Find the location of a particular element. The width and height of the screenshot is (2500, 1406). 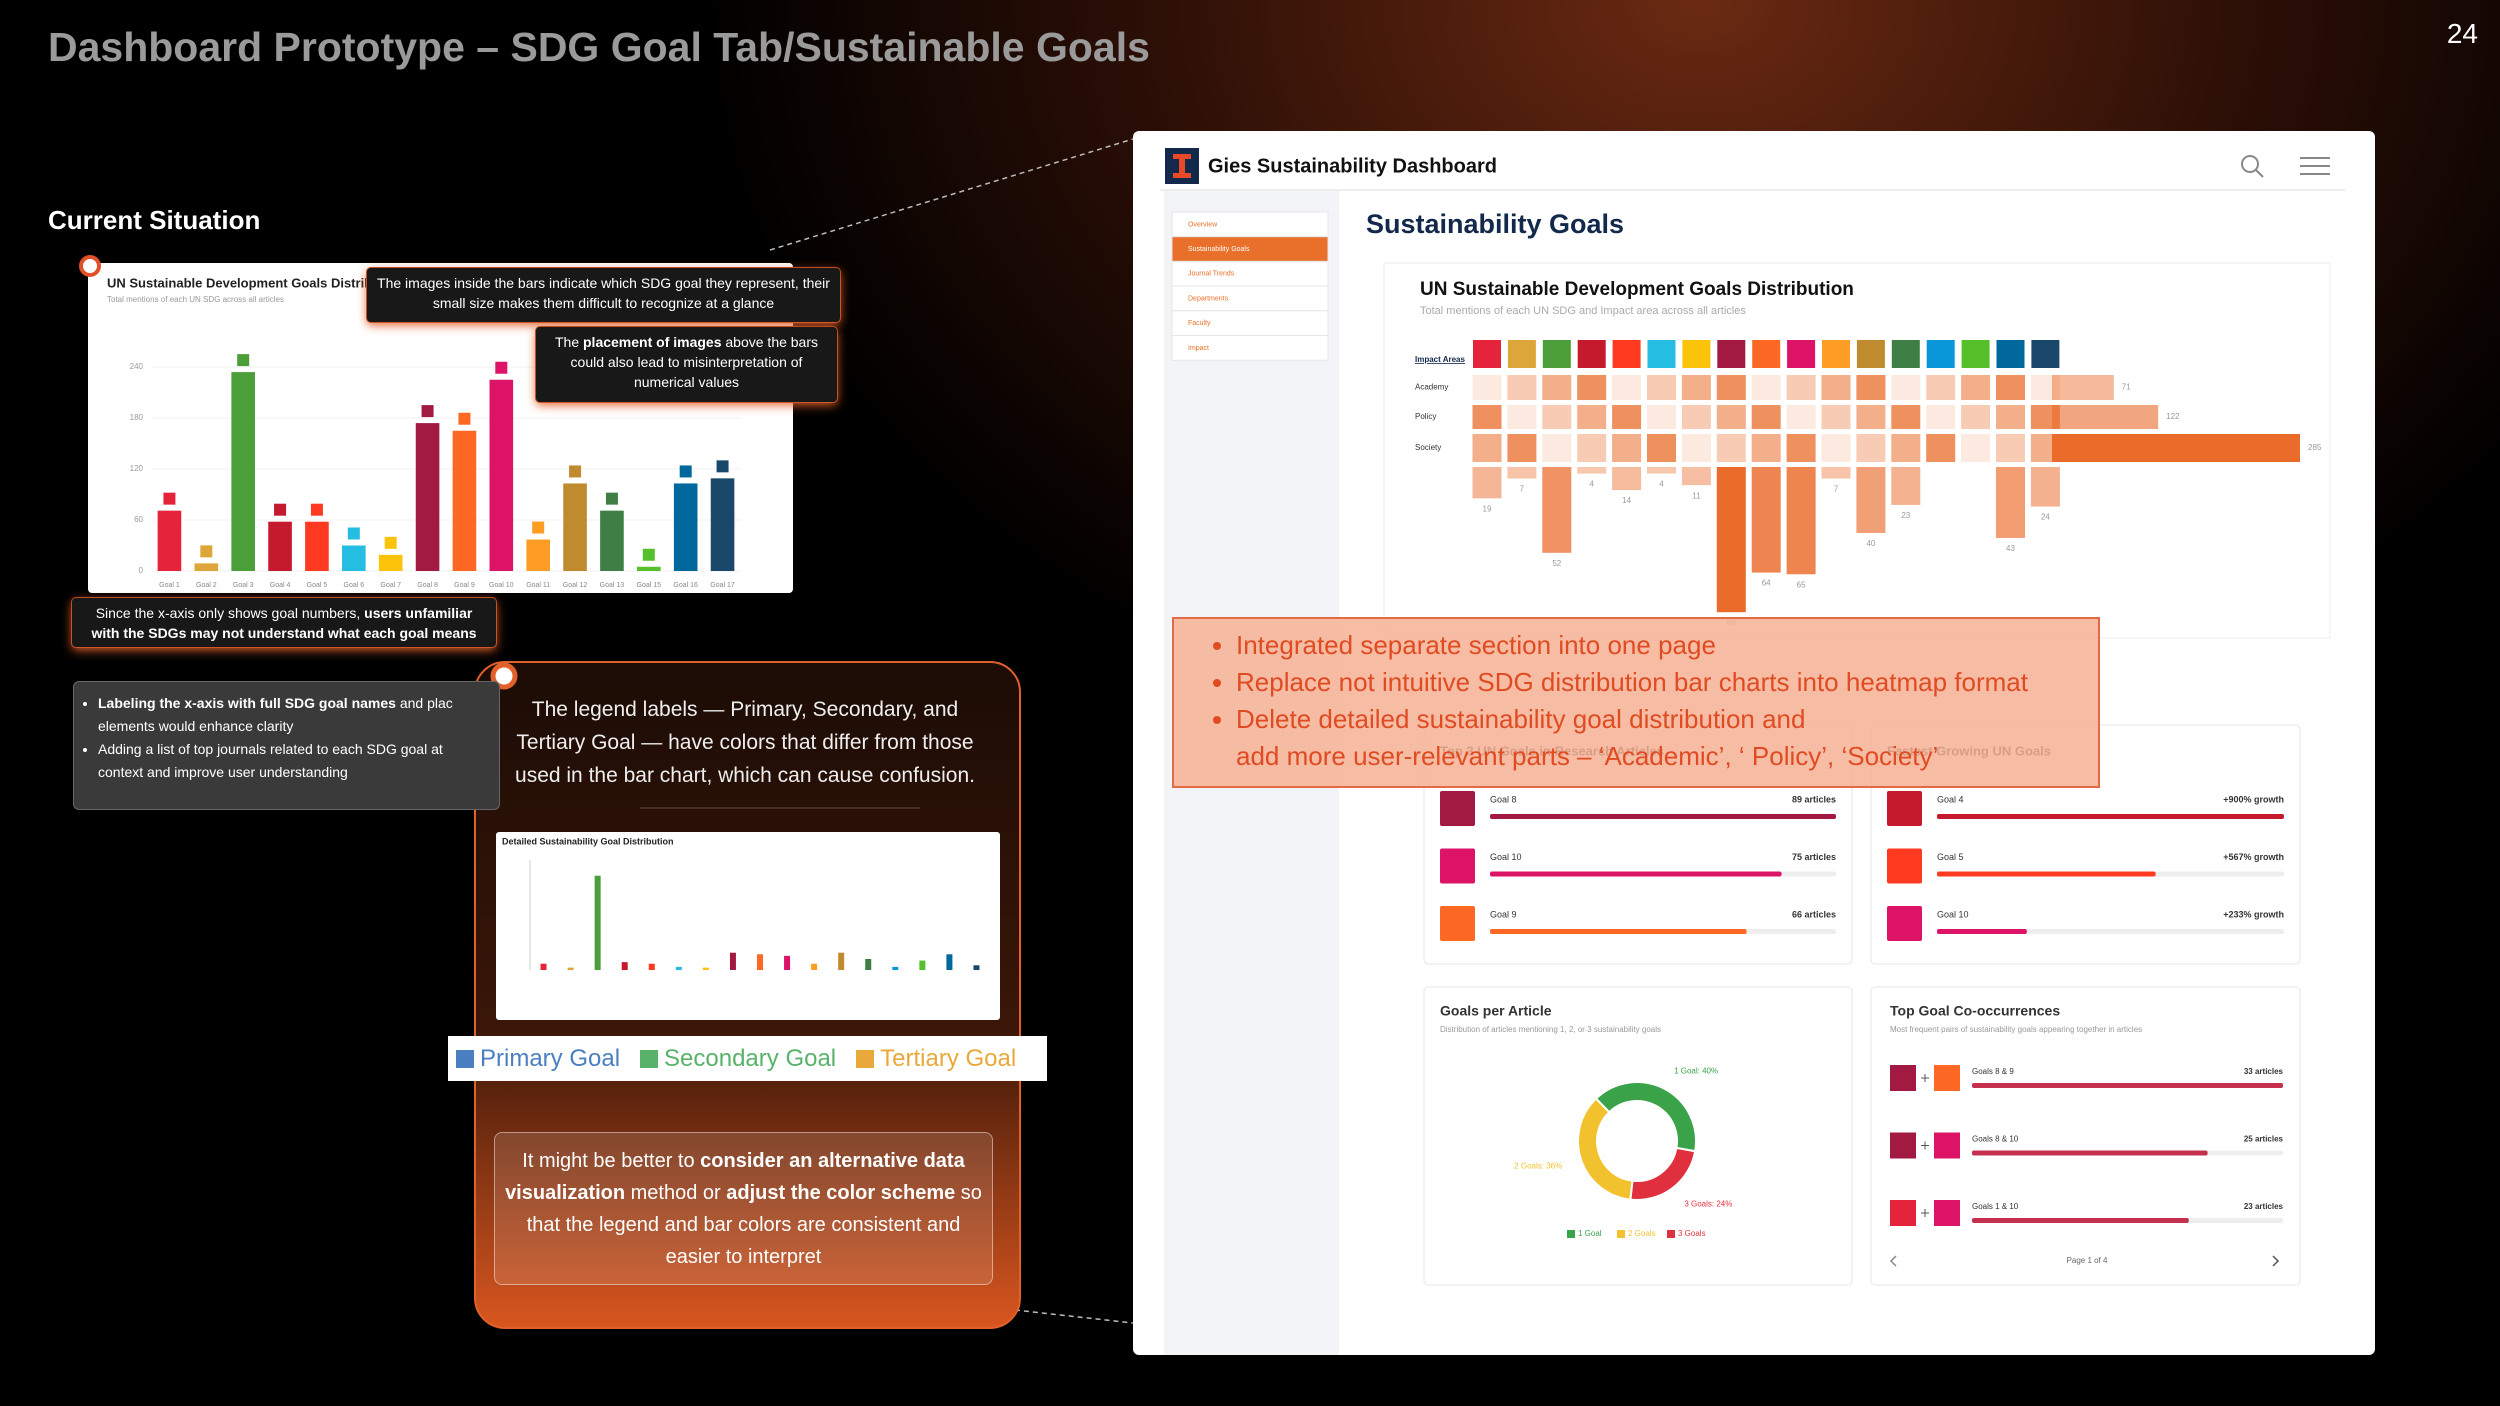

legend-item: Secondary Goal is located at coordinates (738, 1059).